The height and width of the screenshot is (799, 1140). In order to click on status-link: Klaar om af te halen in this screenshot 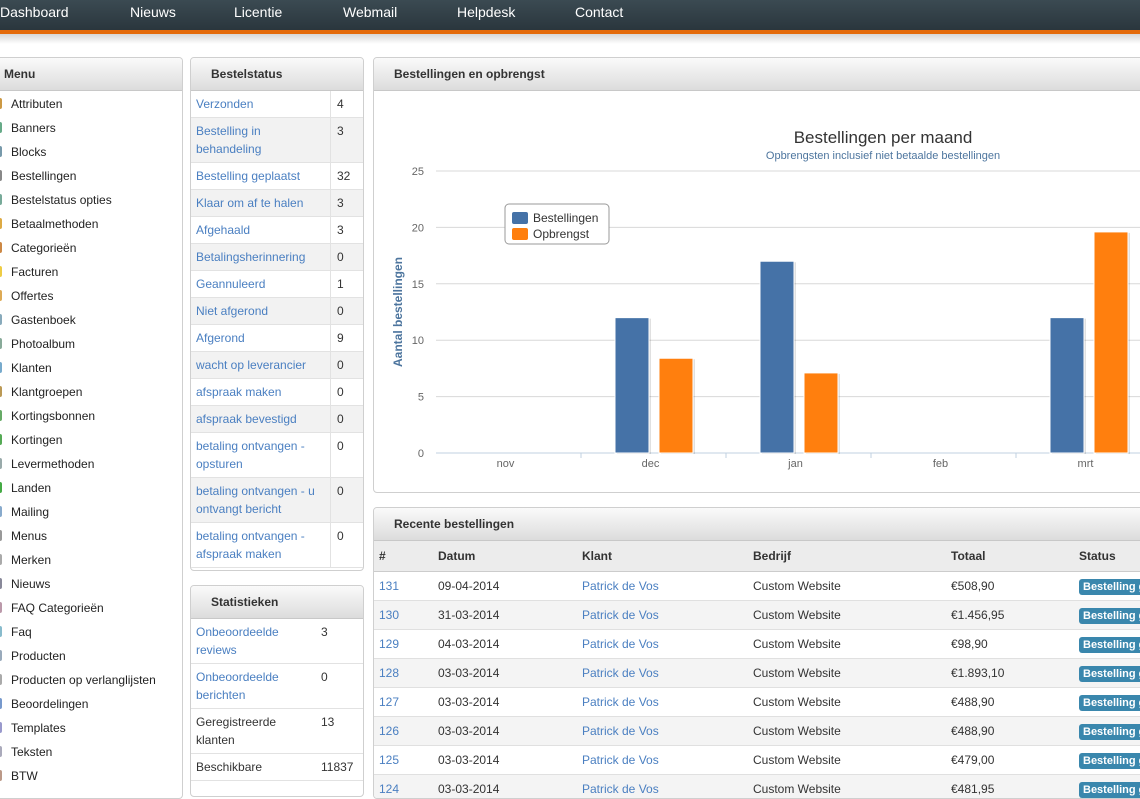, I will do `click(260, 203)`.